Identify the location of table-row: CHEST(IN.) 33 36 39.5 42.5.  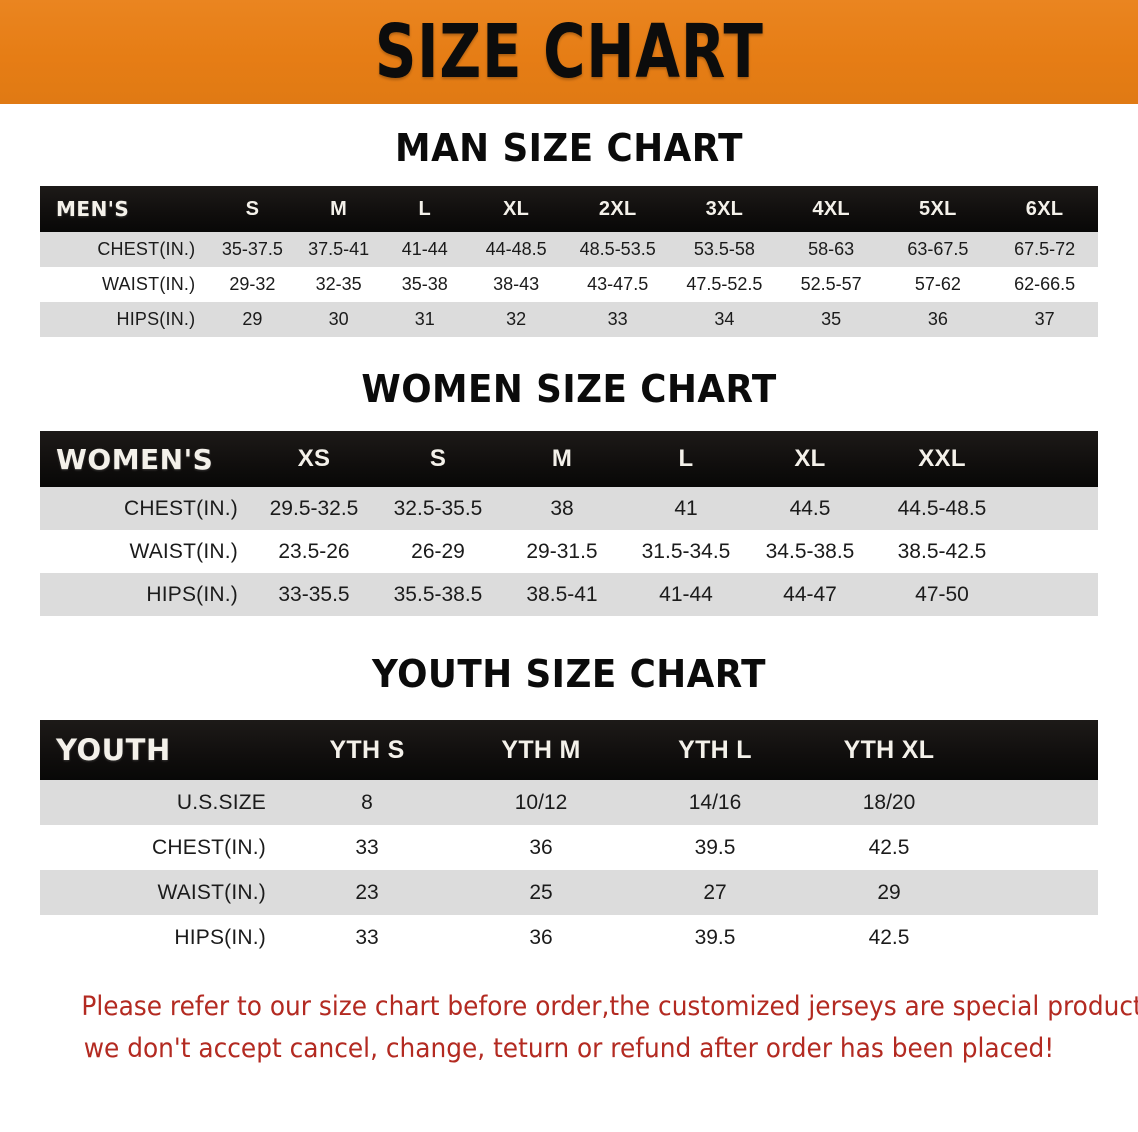
(569, 847).